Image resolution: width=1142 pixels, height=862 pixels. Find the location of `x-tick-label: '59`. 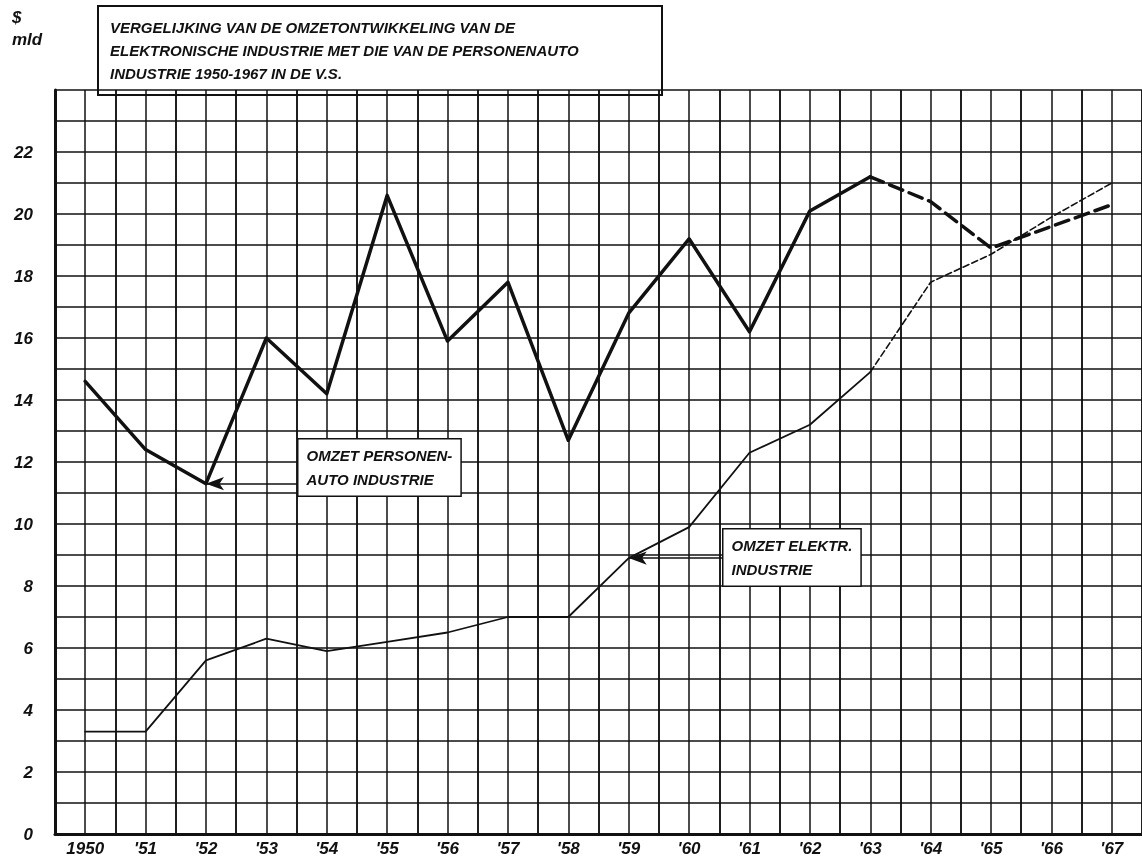

x-tick-label: '59 is located at coordinates (629, 848).